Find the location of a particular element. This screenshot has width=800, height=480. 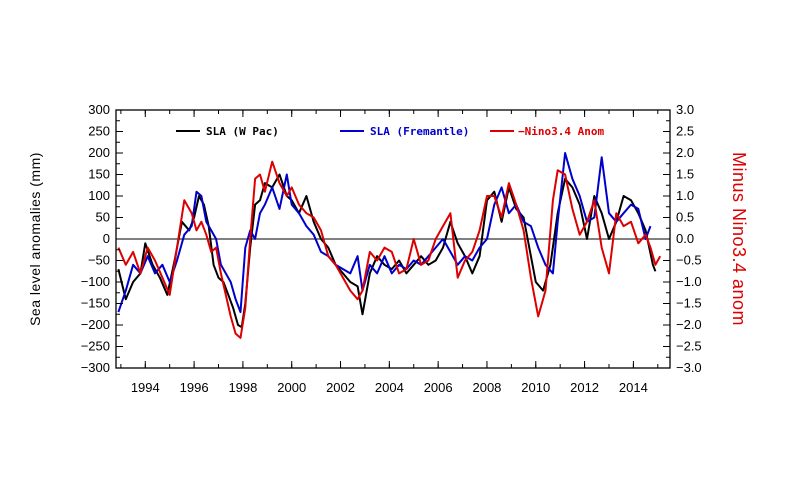

y-tick-label-right: −2.0 is located at coordinates (689, 324).